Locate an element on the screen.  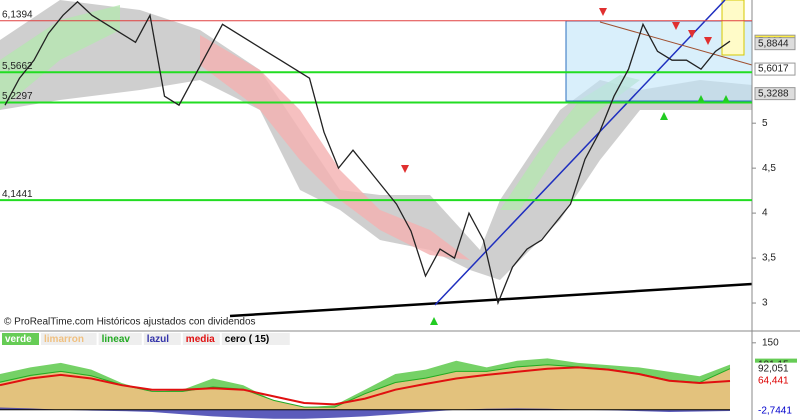
end-label: -2,7441 is located at coordinates (775, 411).